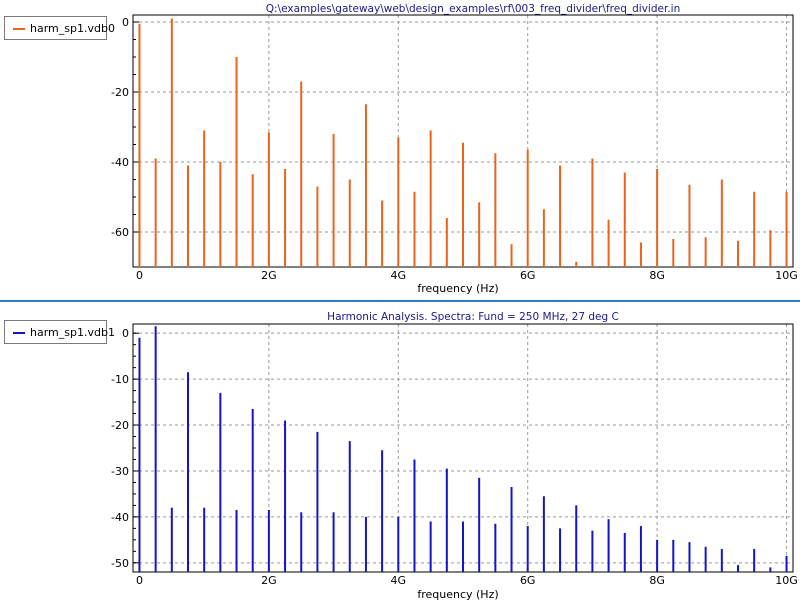  What do you see at coordinates (125, 333) in the screenshot?
I see `bottom-y-tick-label: 0` at bounding box center [125, 333].